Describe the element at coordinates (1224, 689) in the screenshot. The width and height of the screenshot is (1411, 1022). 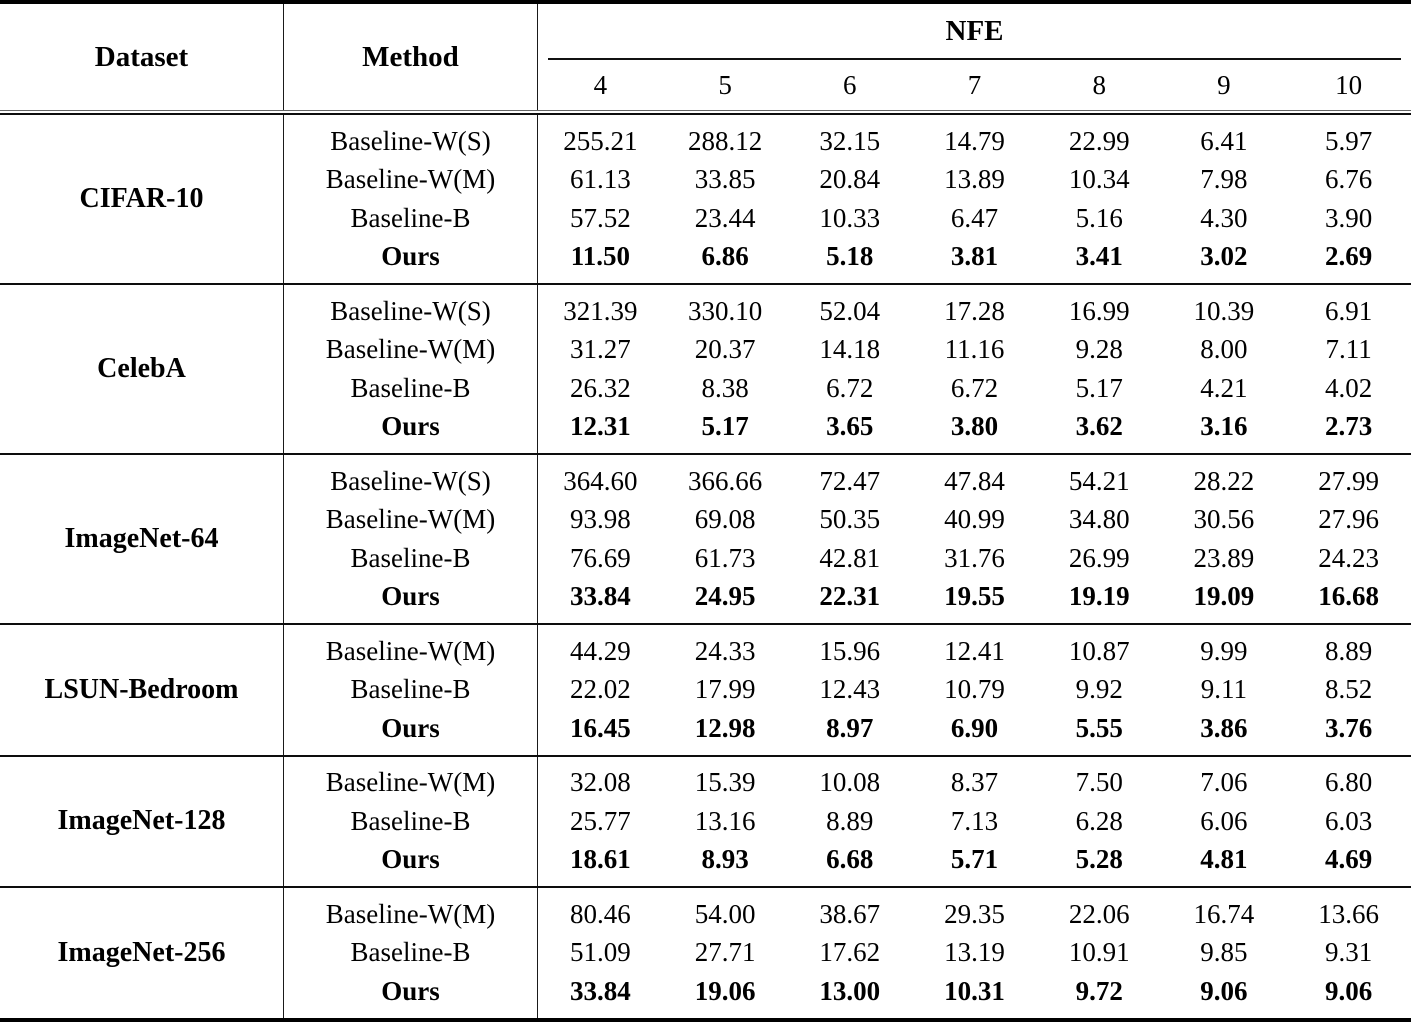
I see `value-cell: 9.11` at that location.